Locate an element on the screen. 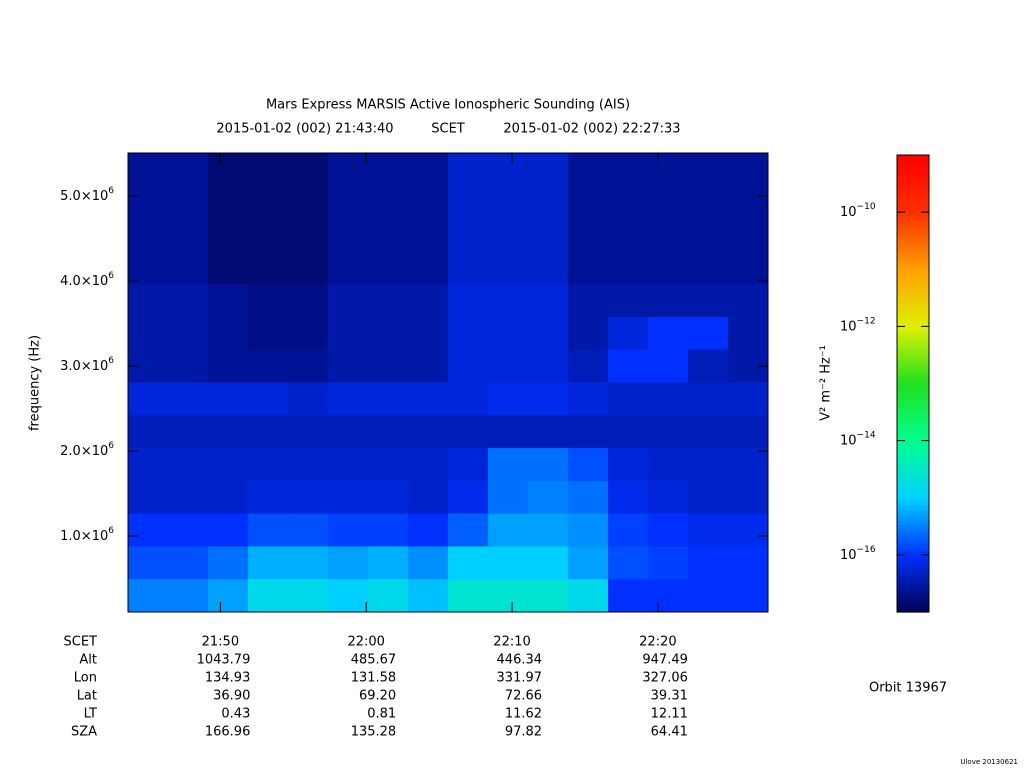 This screenshot has height=768, width=1024. end-time: 2015-01-02 (002) 22:27:33 is located at coordinates (591, 129).